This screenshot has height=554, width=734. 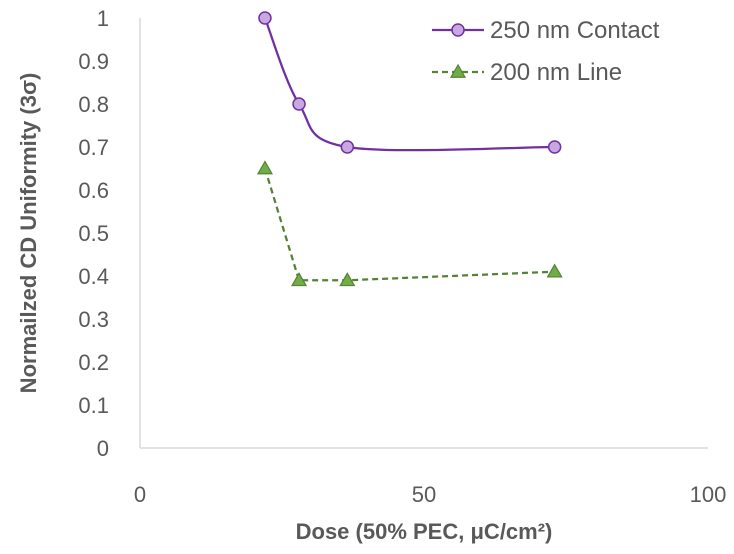 I want to click on x-axis-title: Dose (50% PEC, μC/cm²), so click(x=424, y=531).